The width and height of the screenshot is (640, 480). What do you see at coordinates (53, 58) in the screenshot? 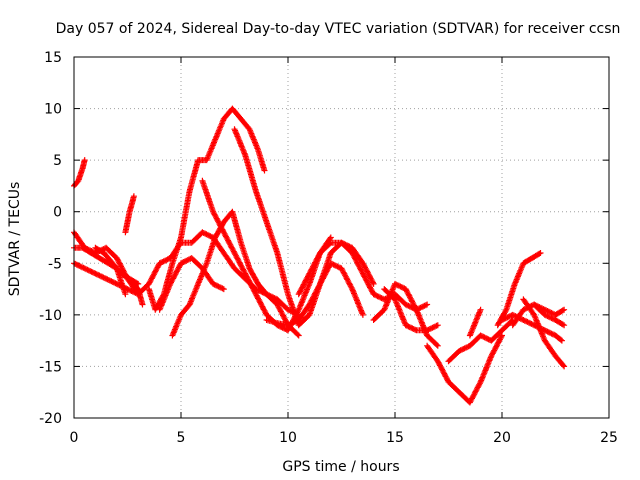
I see `y-tick-label: 15` at bounding box center [53, 58].